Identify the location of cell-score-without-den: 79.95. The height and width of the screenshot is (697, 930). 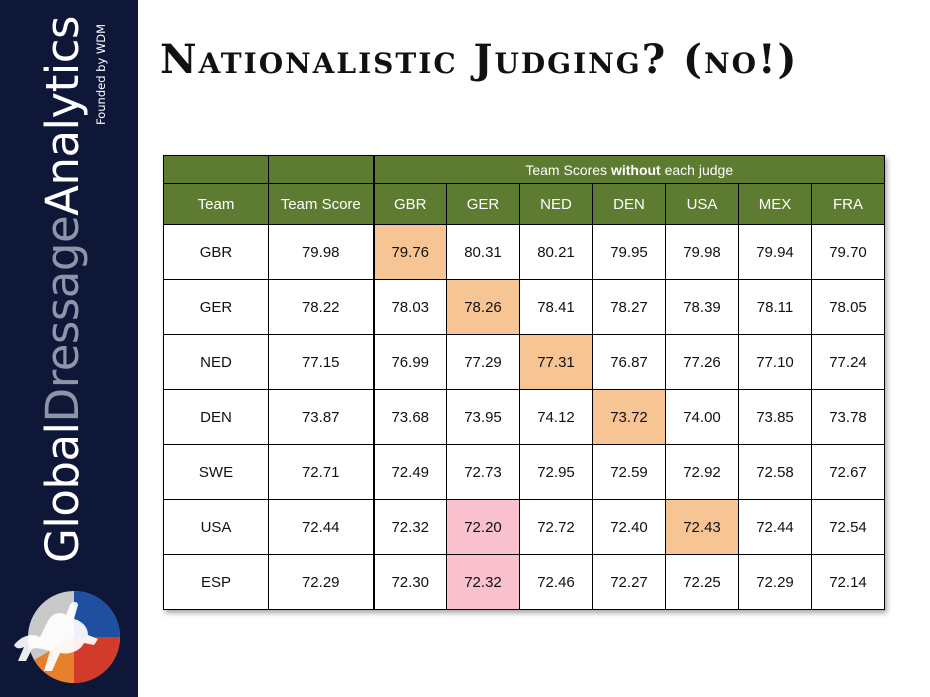
(629, 252).